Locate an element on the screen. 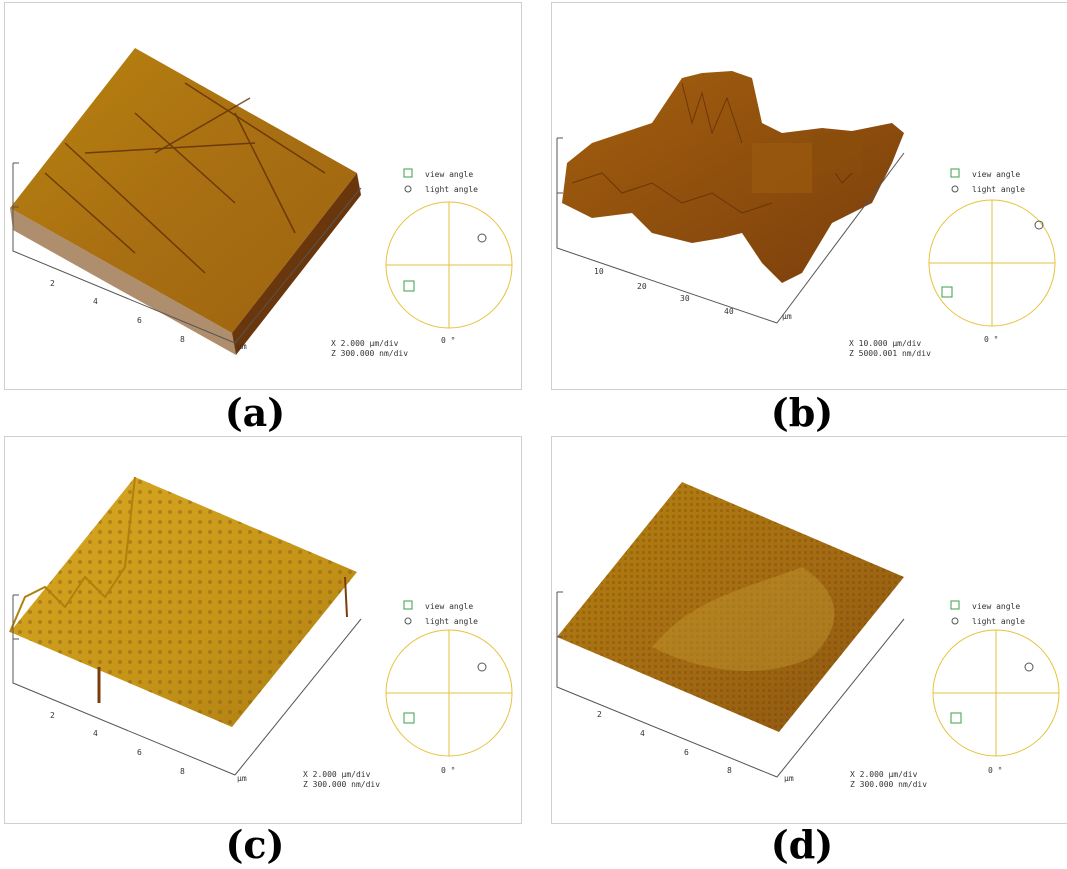 Image resolution: width=1067 pixels, height=869 pixels. surface-a is located at coordinates (183, 190).